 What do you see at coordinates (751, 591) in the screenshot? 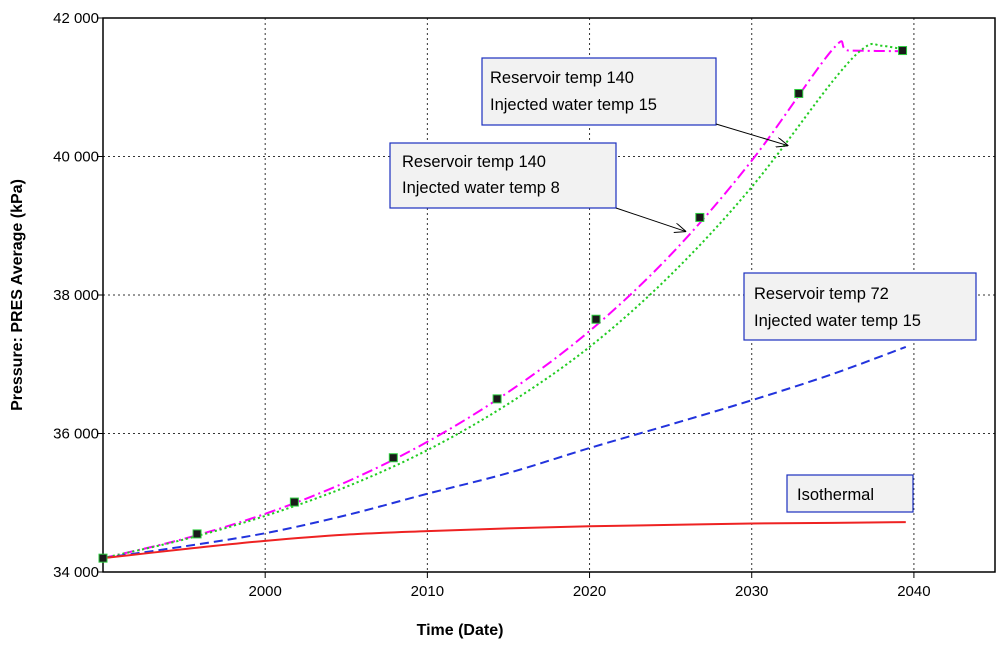
I see `x-tick-label: 2030` at bounding box center [751, 591].